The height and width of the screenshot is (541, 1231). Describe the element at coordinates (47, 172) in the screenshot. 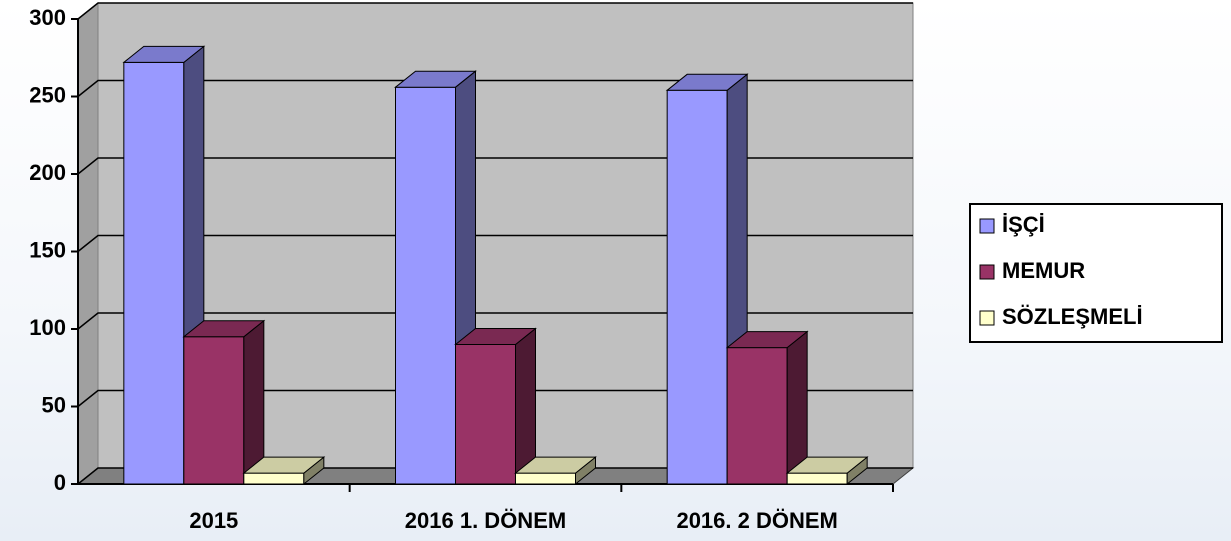

I see `y-tick-label: 200` at that location.